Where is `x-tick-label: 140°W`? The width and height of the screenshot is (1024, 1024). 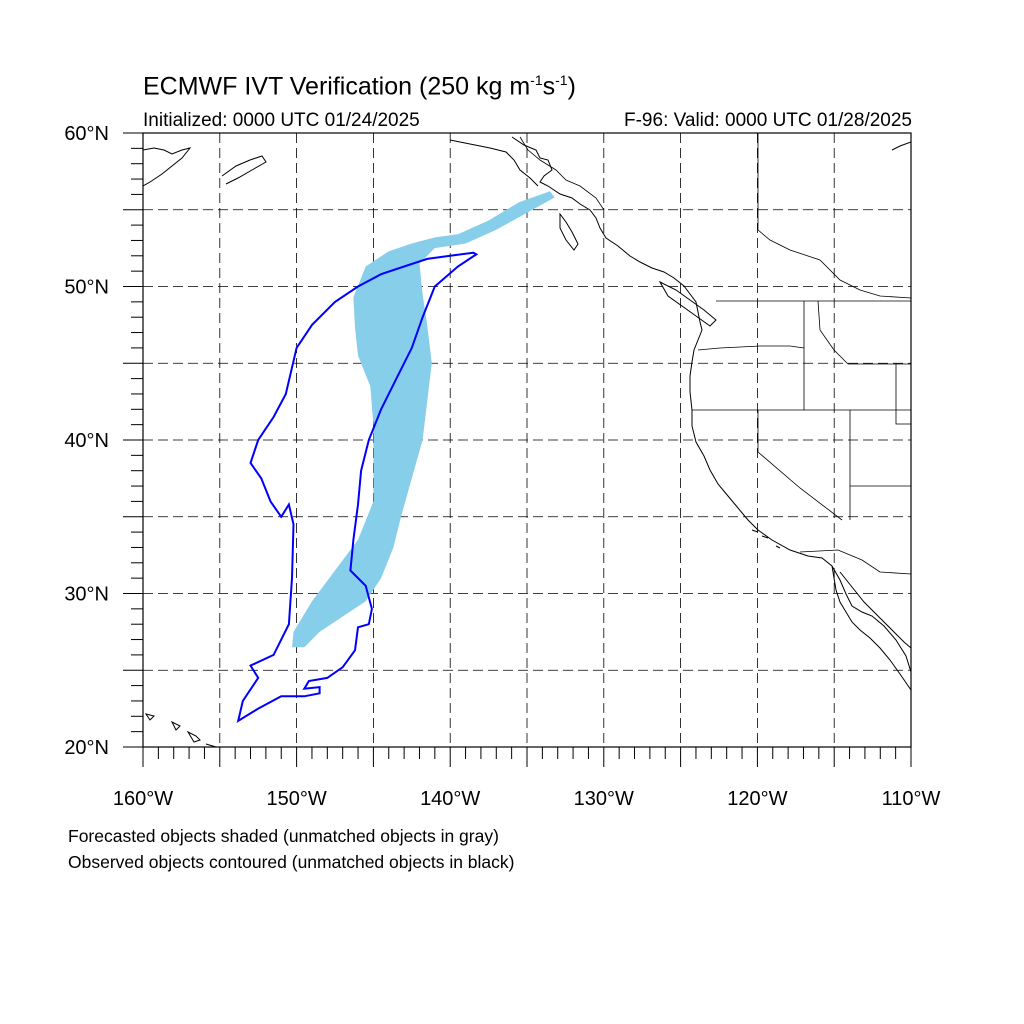
x-tick-label: 140°W is located at coordinates (450, 799).